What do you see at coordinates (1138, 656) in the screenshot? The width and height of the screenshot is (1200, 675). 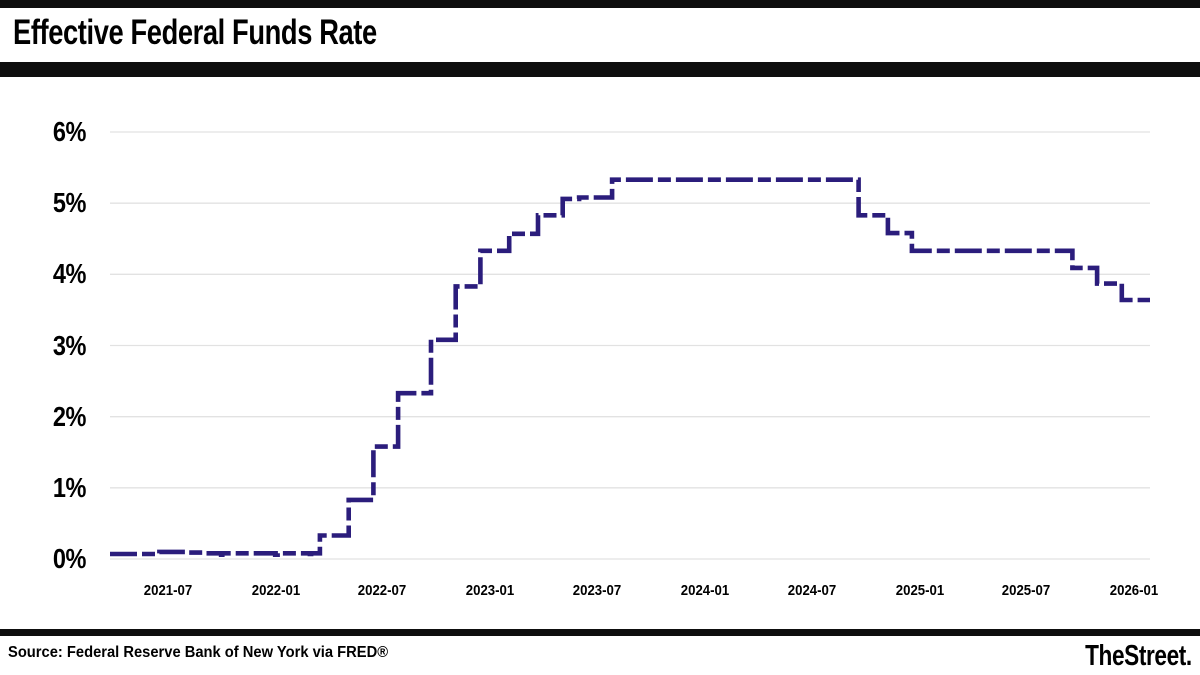 I see `thestreet-logo: TheStreet.` at bounding box center [1138, 656].